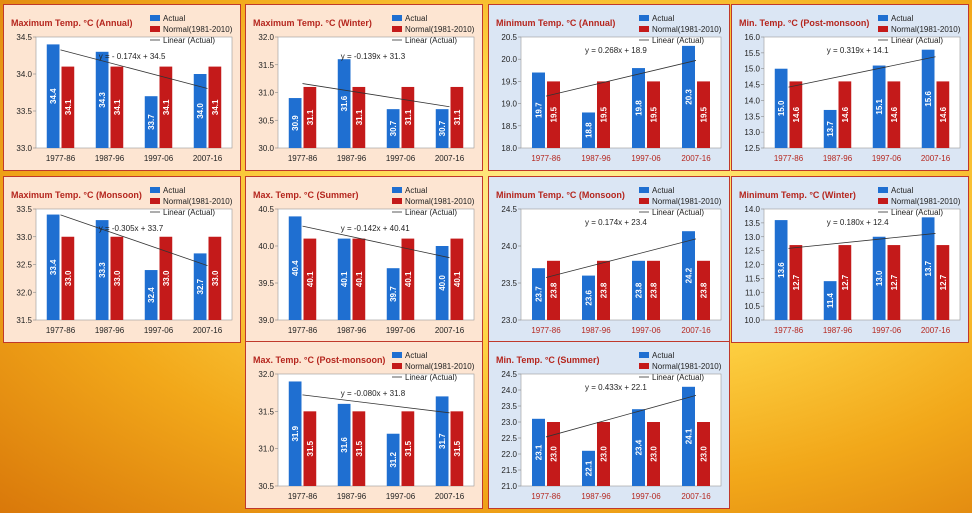 This screenshot has width=972, height=513. What do you see at coordinates (102, 100) in the screenshot?
I see `data-label: 34.3` at bounding box center [102, 100].